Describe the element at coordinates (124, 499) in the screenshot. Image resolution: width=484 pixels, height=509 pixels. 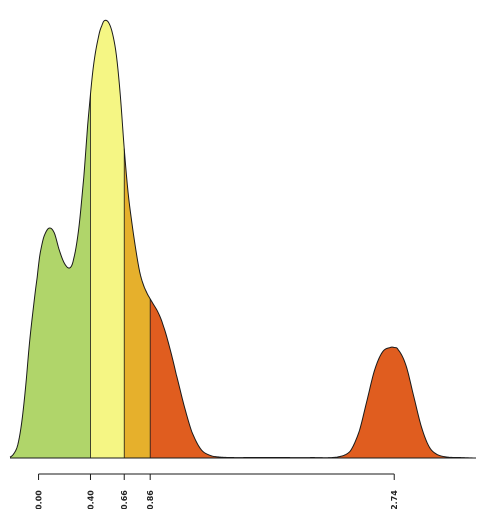
I see `x-tick-label: 0.66` at that location.